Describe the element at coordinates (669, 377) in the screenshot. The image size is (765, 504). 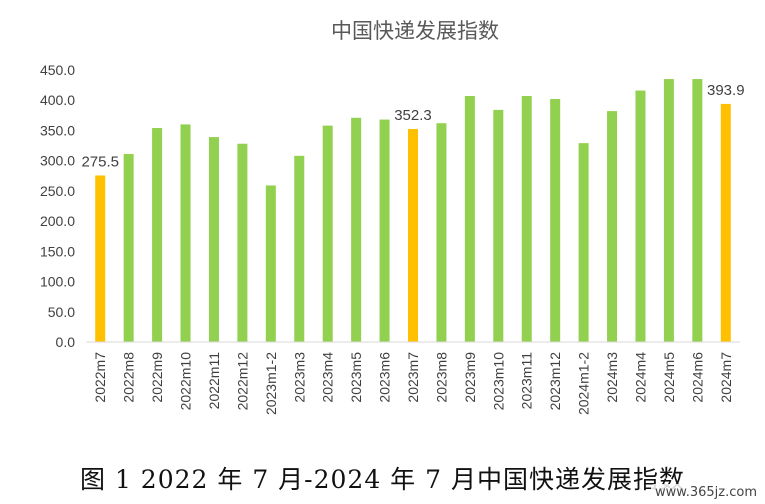
I see `x-tick-label: 2024m5` at that location.